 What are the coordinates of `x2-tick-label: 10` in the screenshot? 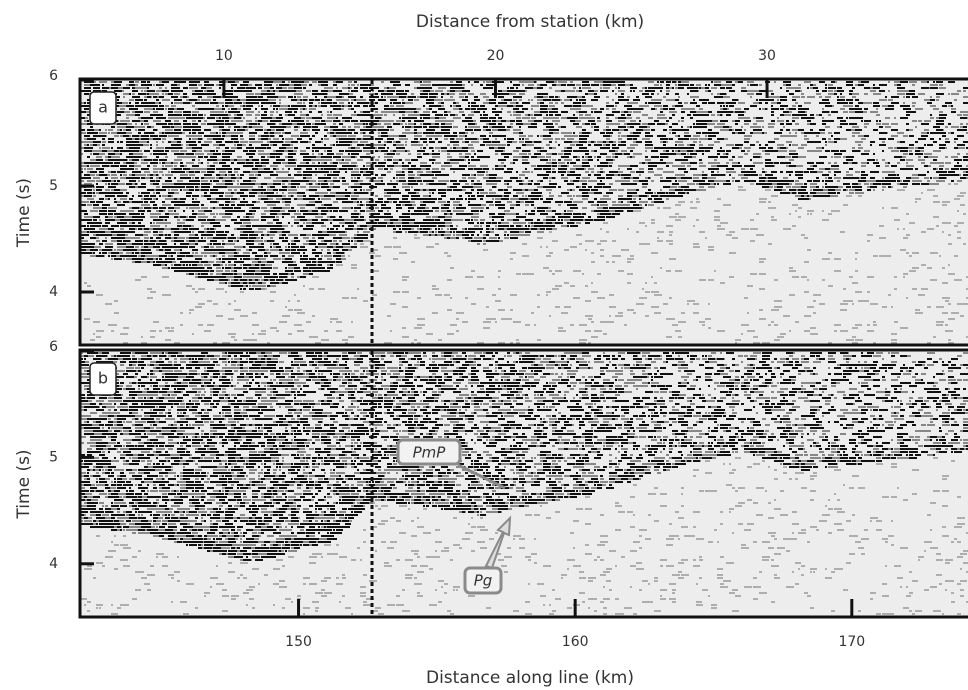 It's located at (224, 56).